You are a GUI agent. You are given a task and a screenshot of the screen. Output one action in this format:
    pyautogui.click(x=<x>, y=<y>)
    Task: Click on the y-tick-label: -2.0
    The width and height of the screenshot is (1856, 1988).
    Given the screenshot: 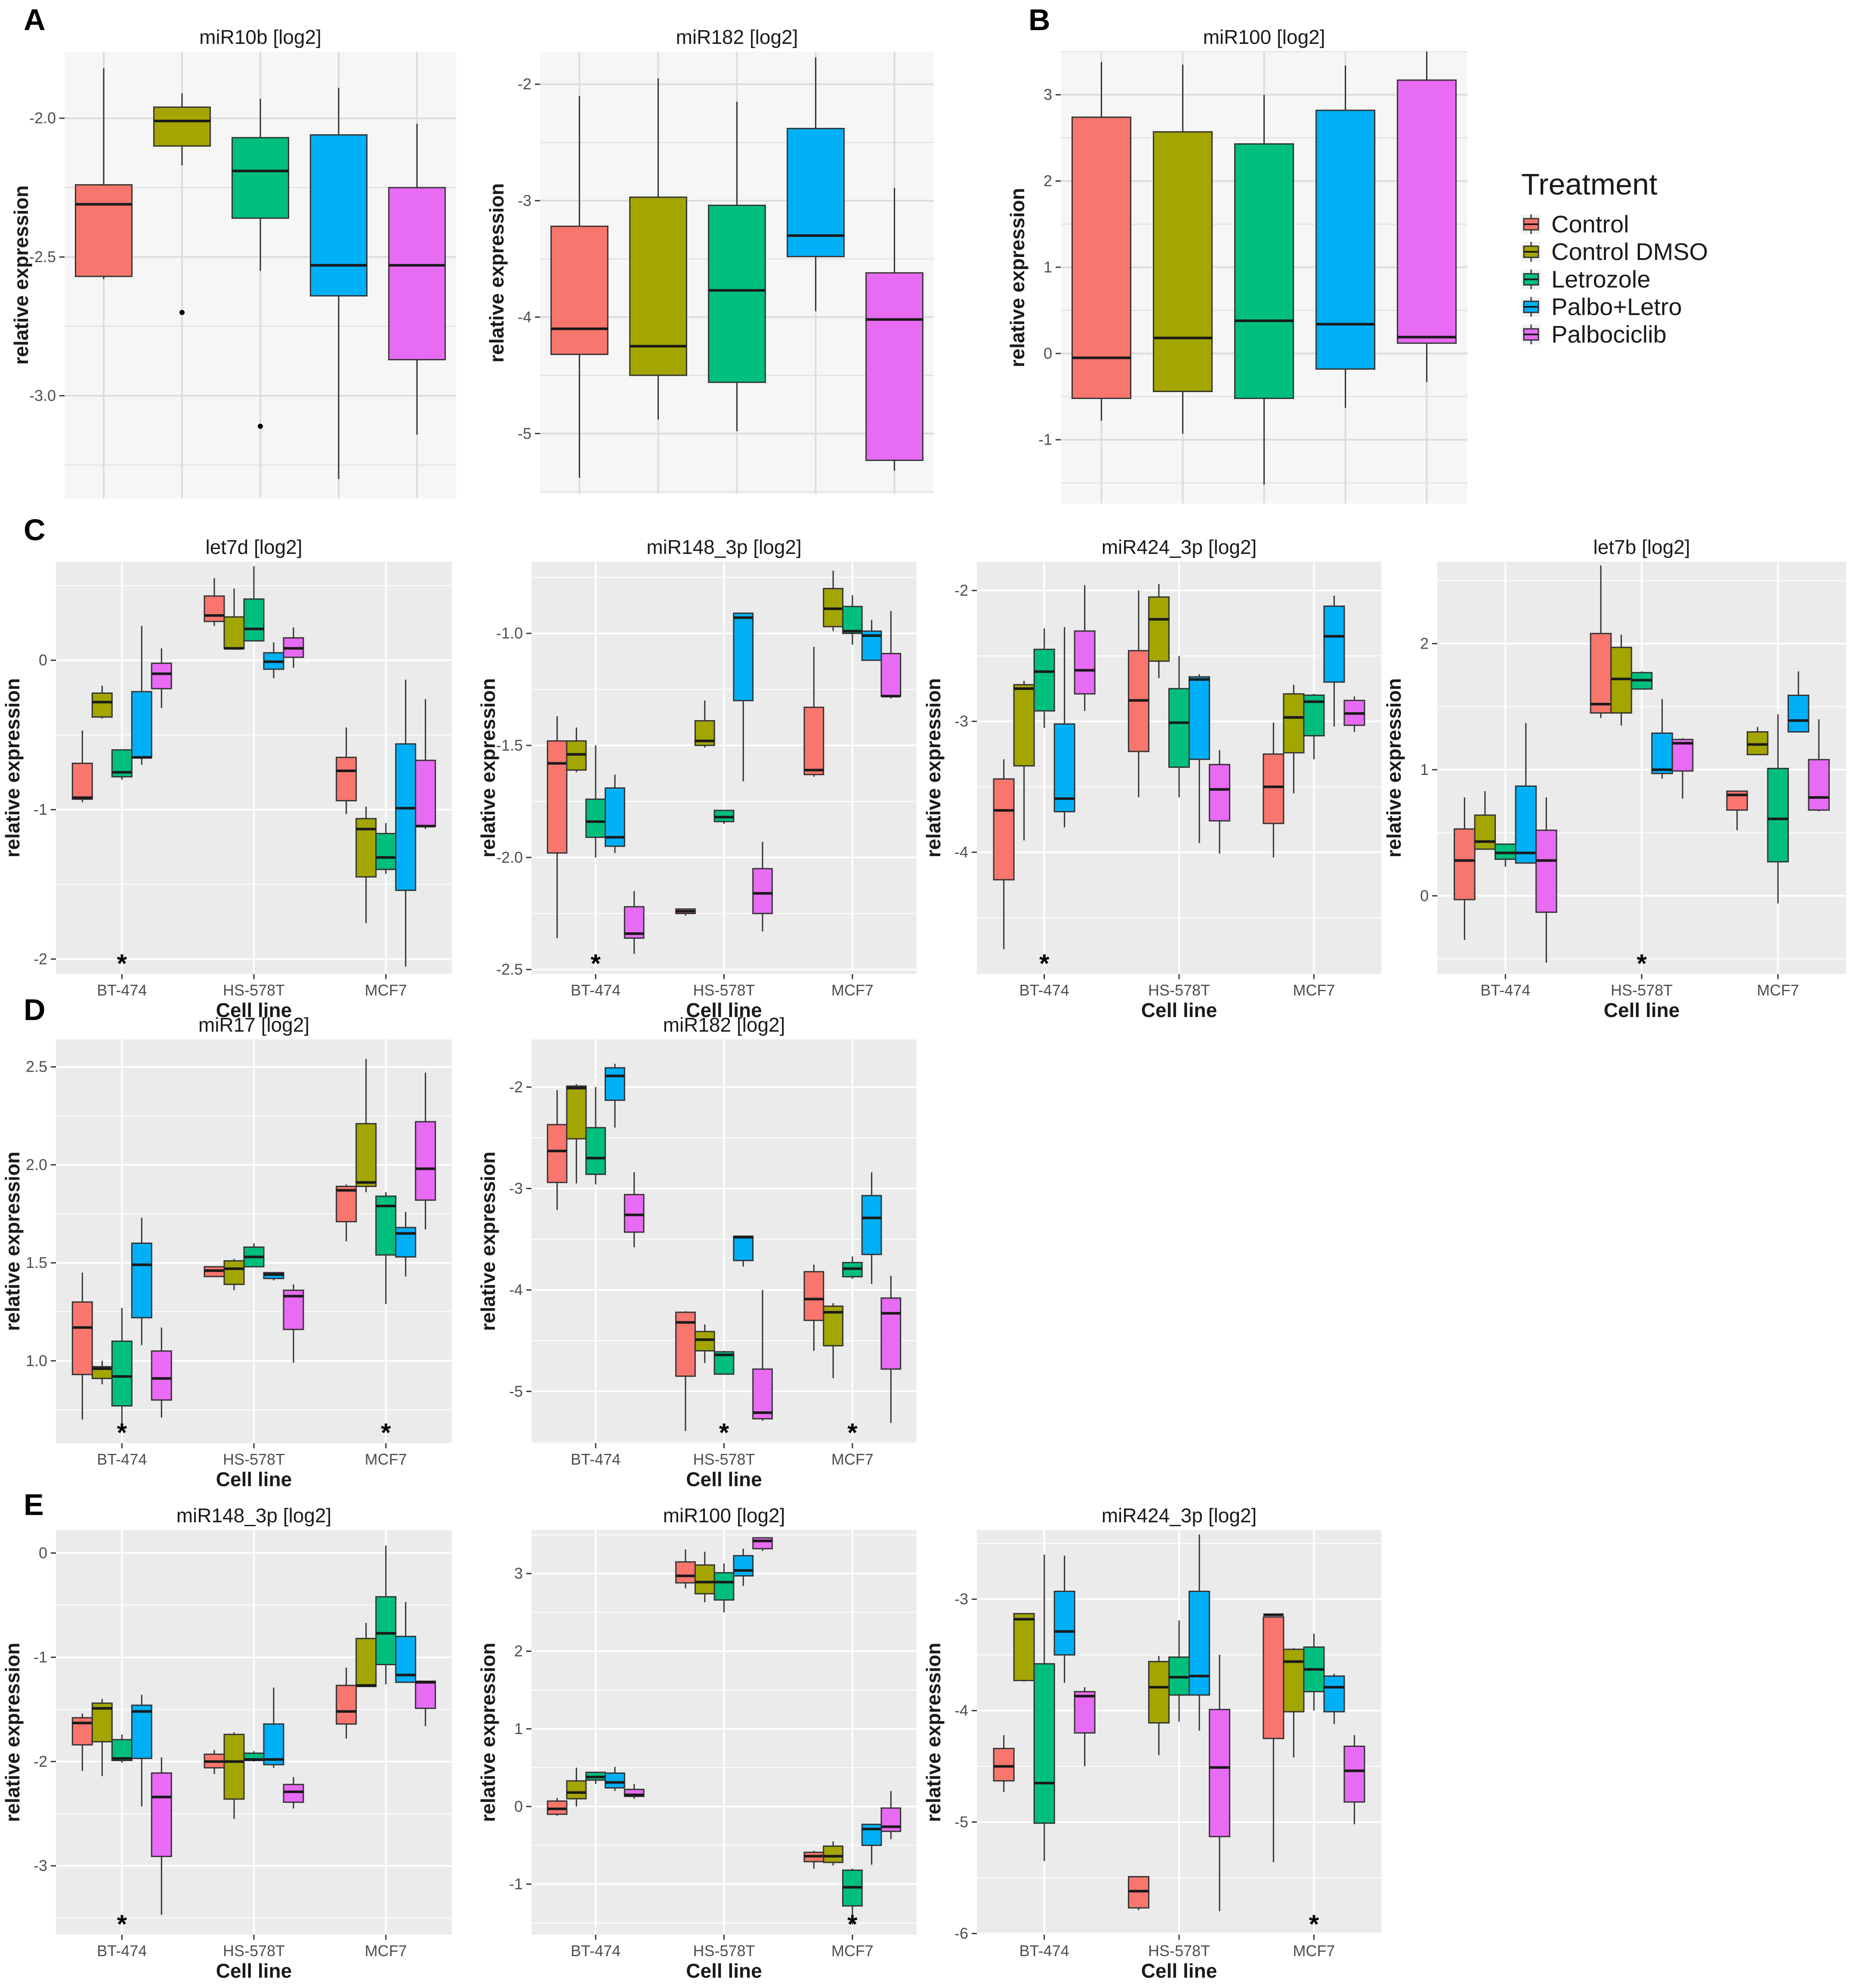 What is the action you would take?
    pyautogui.click(x=509, y=857)
    